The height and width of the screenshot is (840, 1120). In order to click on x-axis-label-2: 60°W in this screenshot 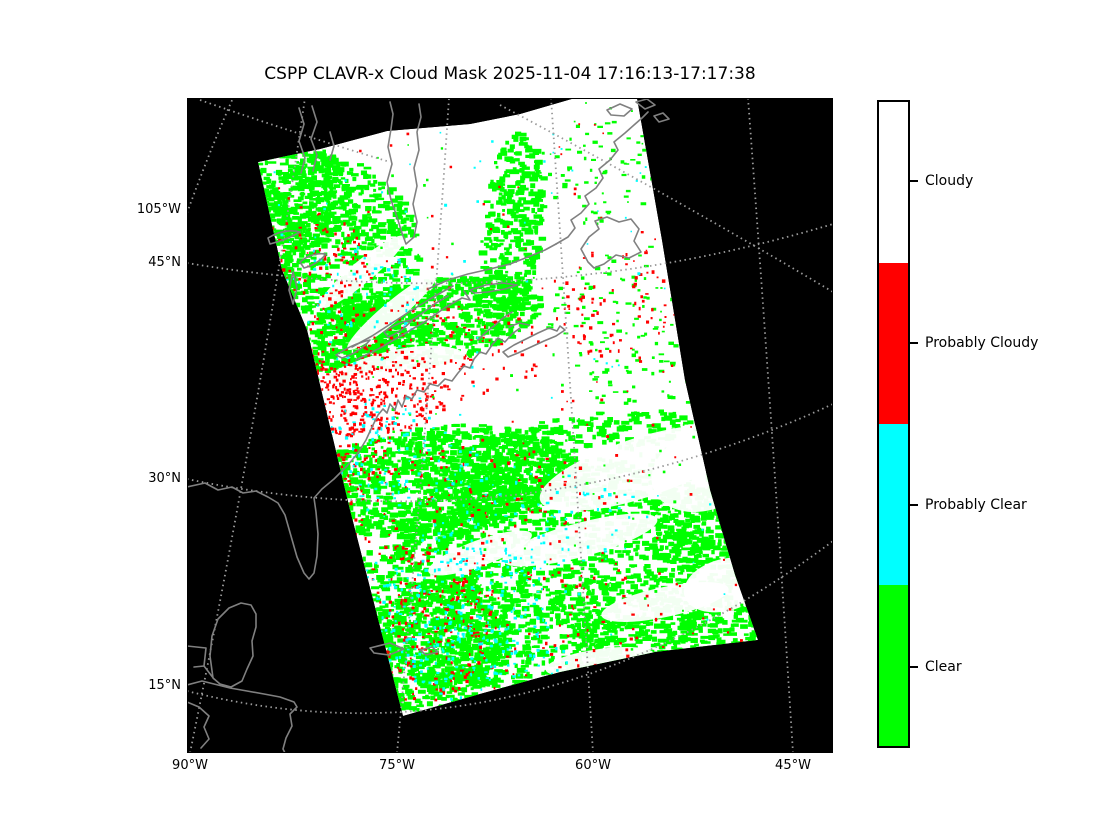, I will do `click(593, 765)`.